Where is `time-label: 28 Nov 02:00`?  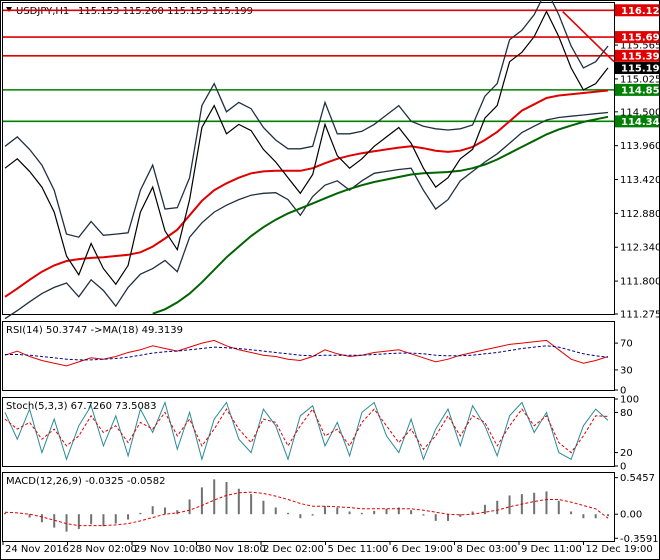 time-label: 28 Nov 02:00 is located at coordinates (103, 549).